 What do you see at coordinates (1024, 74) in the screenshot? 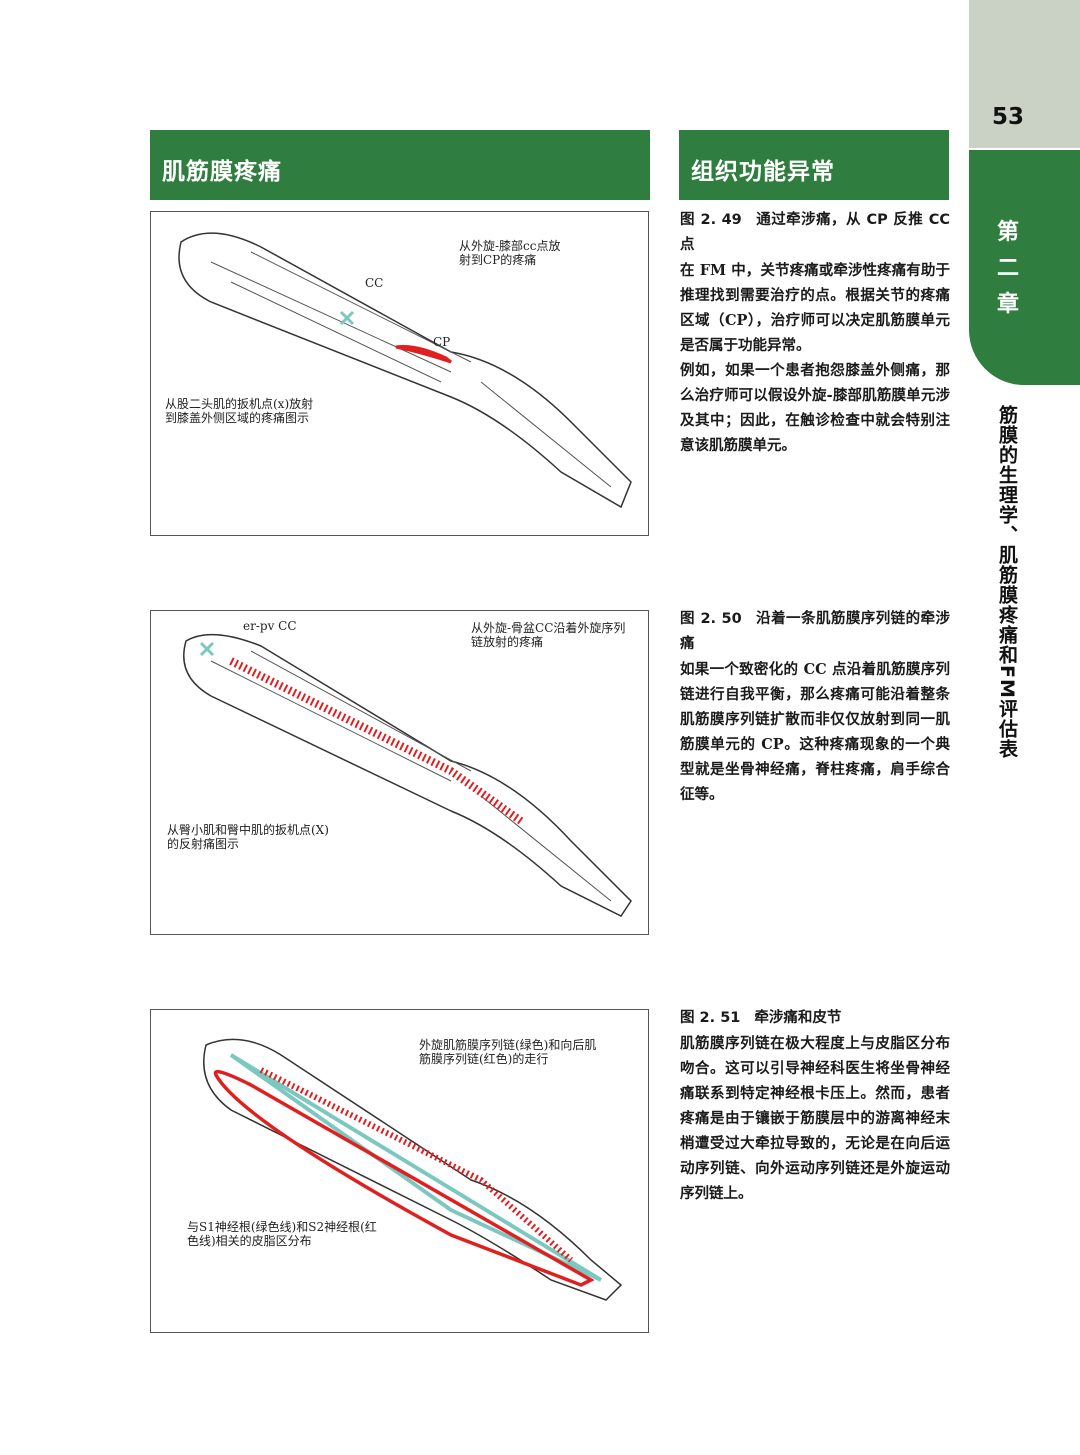
I see `sidebar-top` at bounding box center [1024, 74].